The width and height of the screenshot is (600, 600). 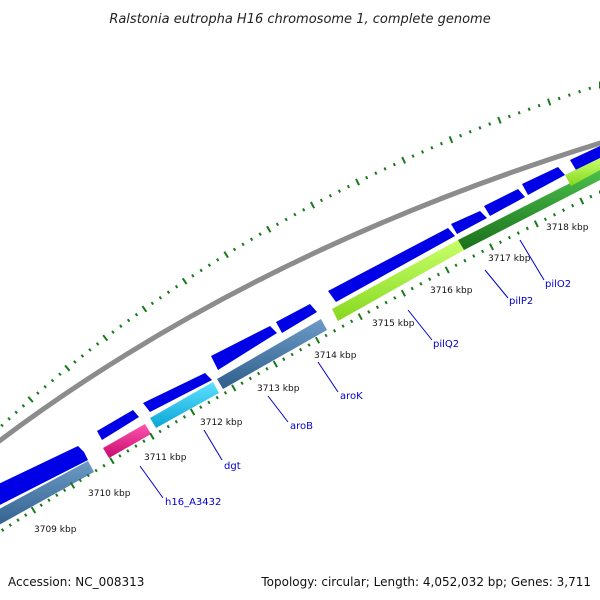 I want to click on tick-label: 3718 kbp, so click(x=567, y=228).